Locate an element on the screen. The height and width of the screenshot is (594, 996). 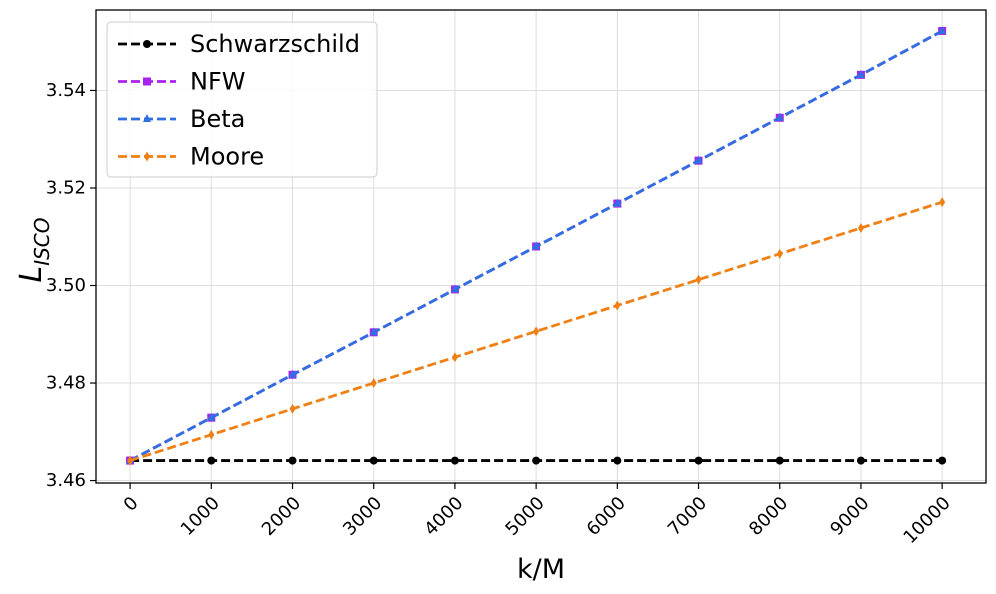
y-tick-label: 3.48 is located at coordinates (66, 383).